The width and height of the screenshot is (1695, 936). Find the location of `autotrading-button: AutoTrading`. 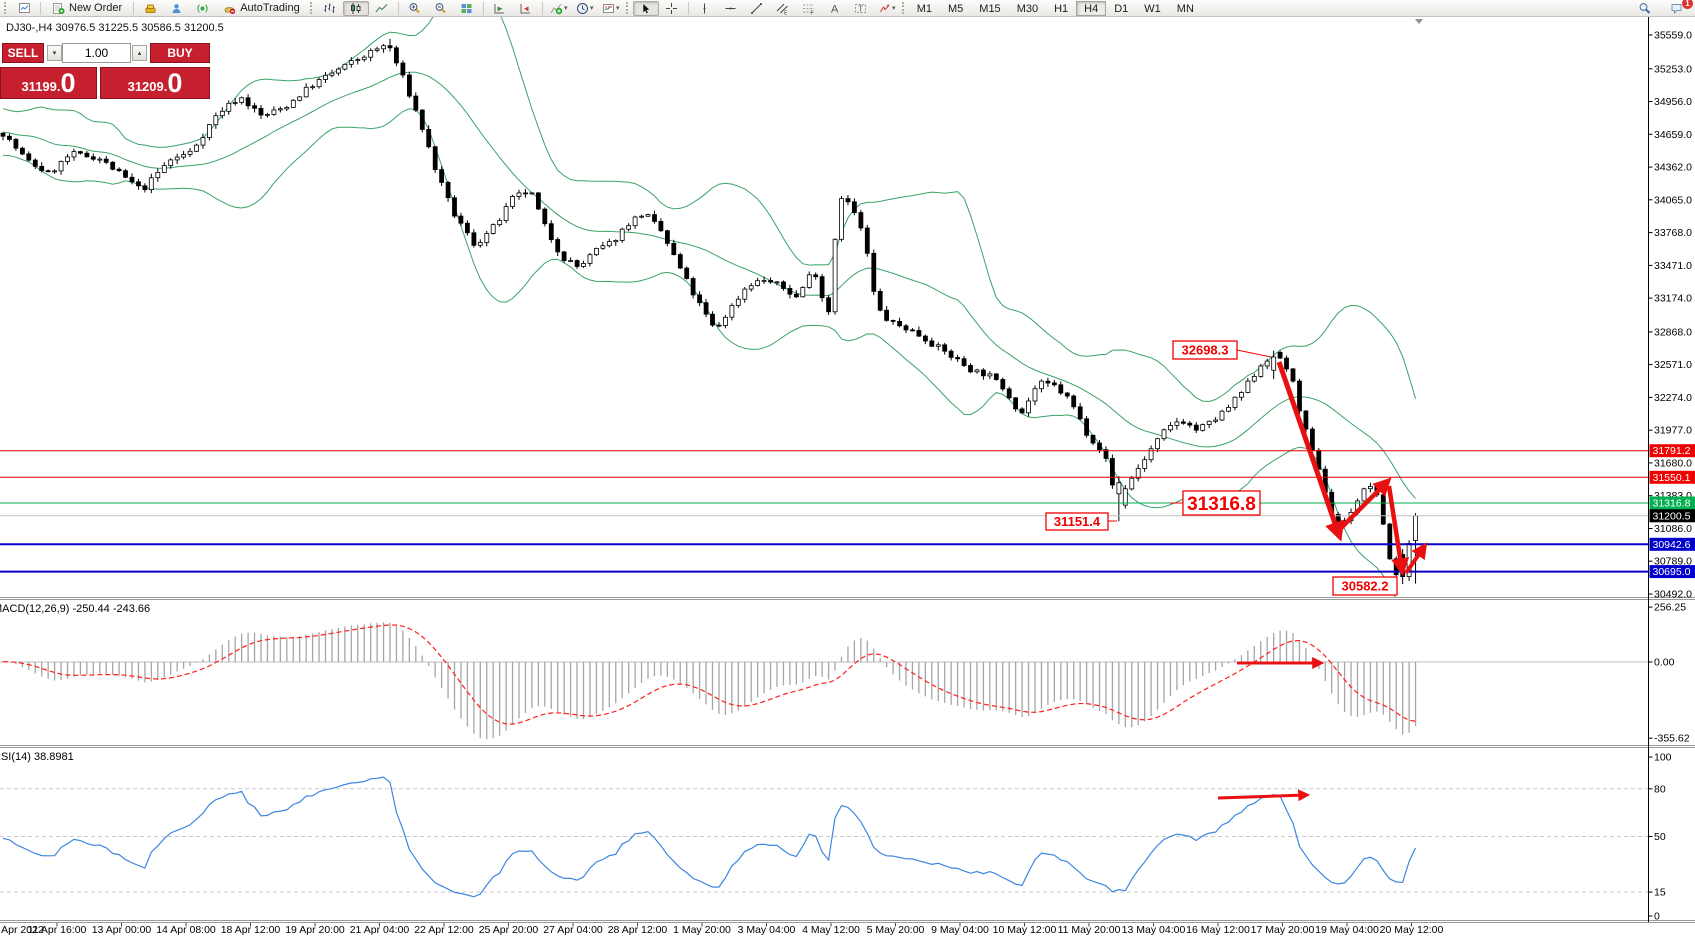

autotrading-button: AutoTrading is located at coordinates (261, 8).